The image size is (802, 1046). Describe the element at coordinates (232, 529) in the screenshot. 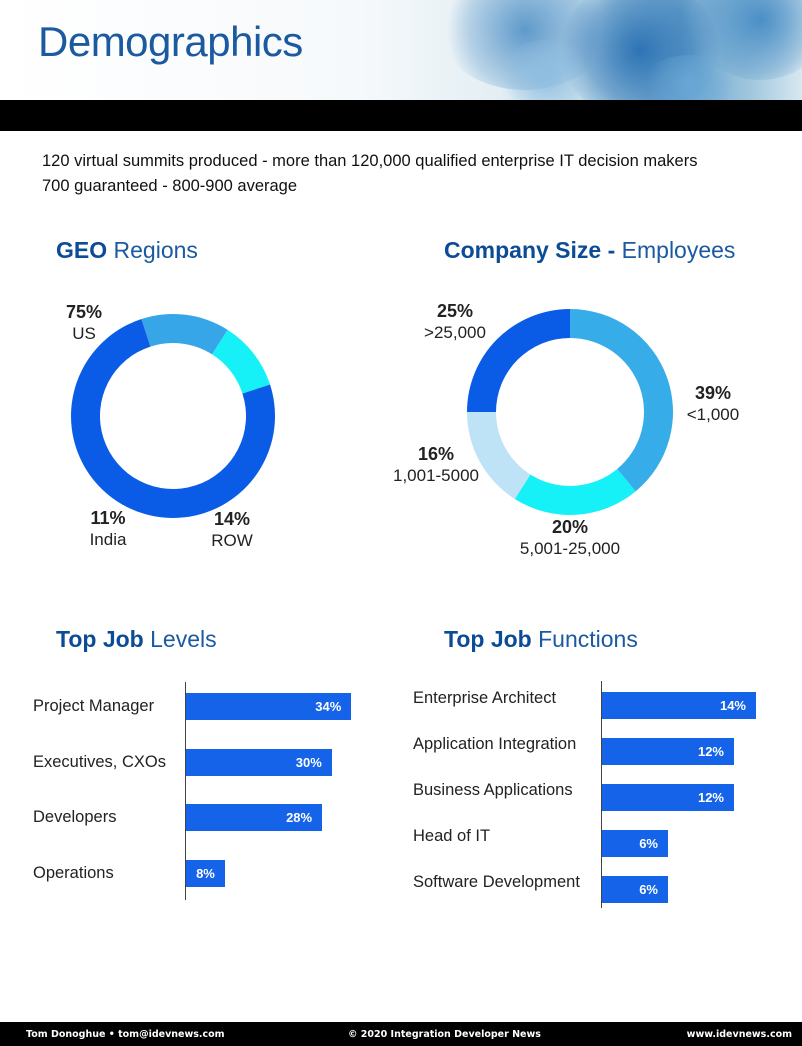

I see `geo-label-row: 14% ROW` at that location.